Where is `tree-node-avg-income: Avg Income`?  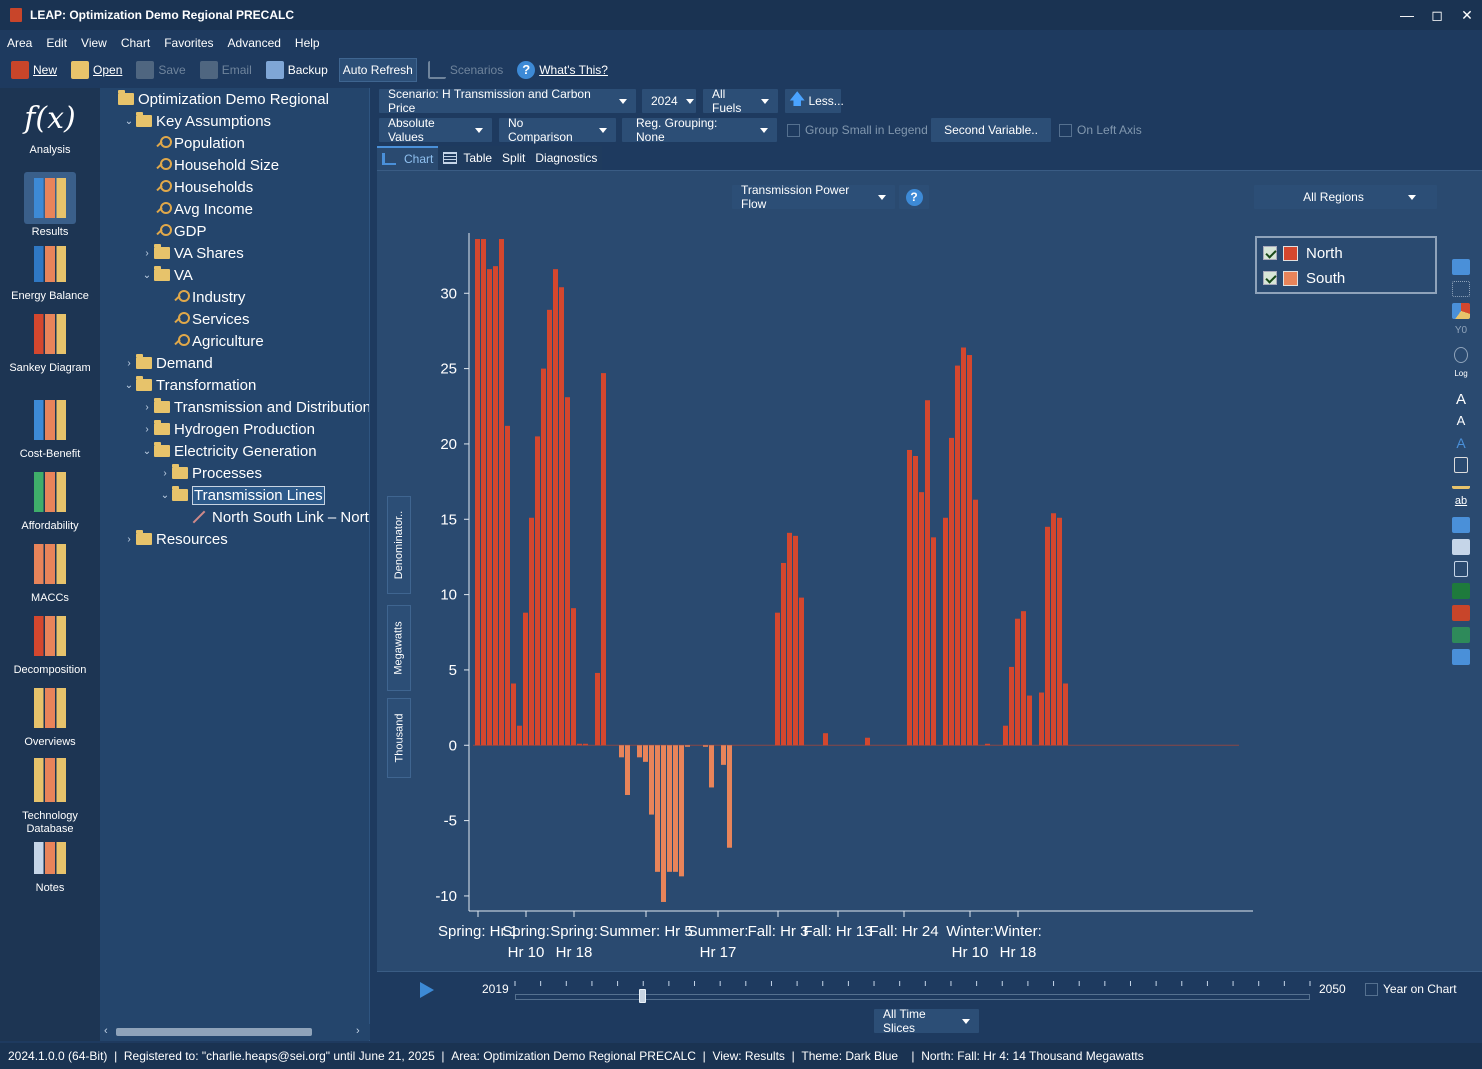 tree-node-avg-income: Avg Income is located at coordinates (196, 209).